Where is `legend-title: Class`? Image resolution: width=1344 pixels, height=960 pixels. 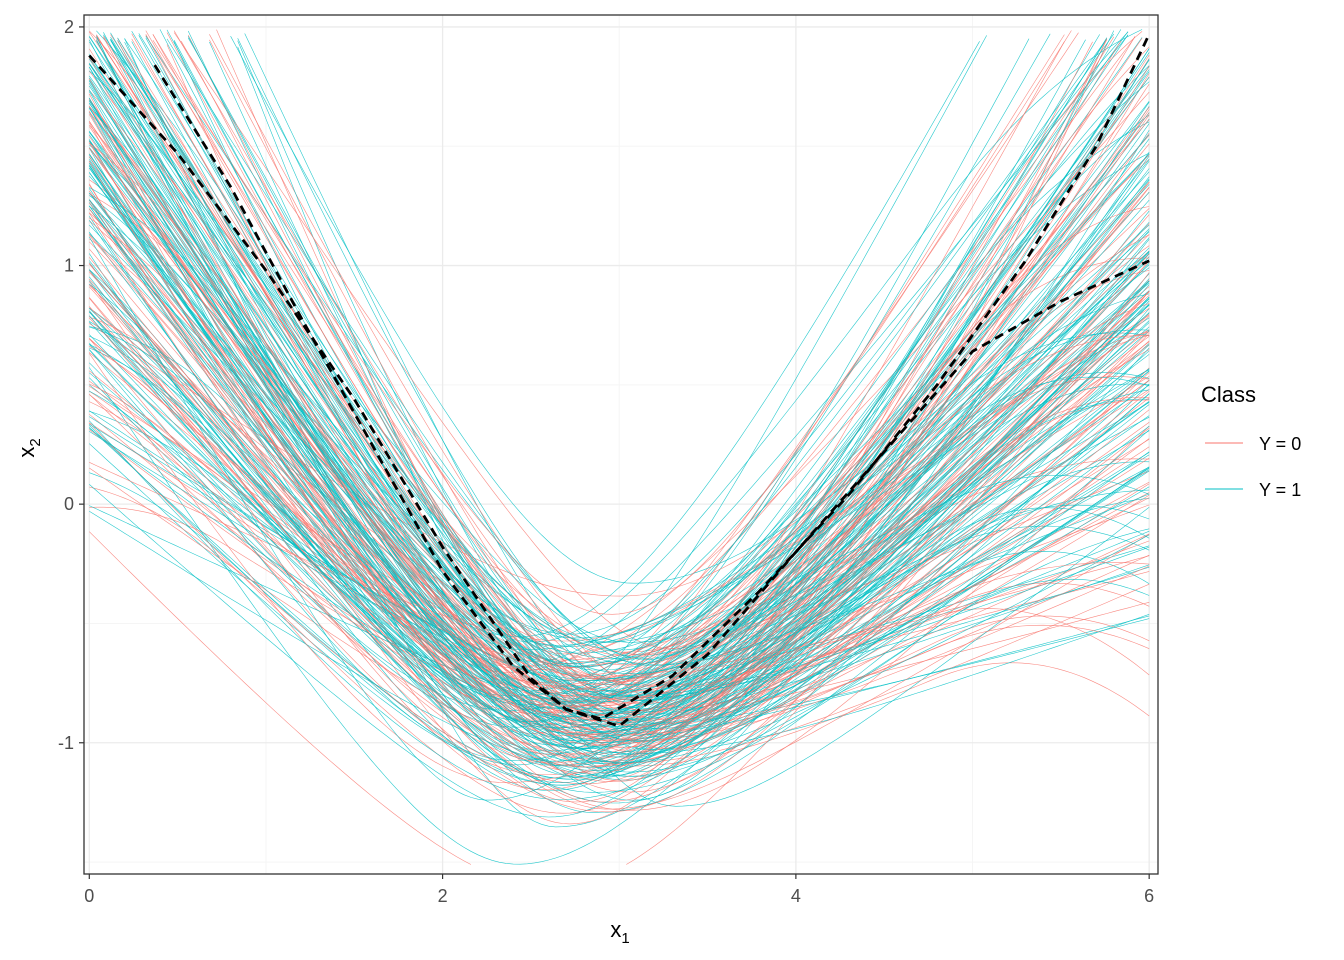 legend-title: Class is located at coordinates (1228, 394).